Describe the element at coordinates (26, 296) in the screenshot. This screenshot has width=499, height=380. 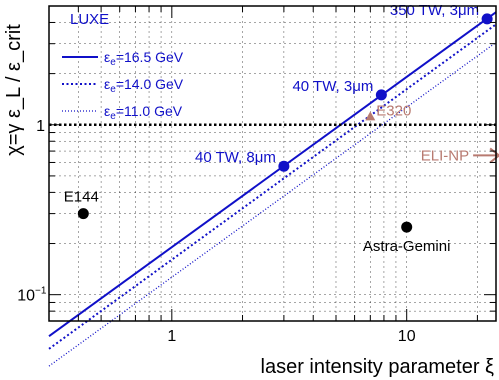
I see `y-tick-label: 10` at that location.